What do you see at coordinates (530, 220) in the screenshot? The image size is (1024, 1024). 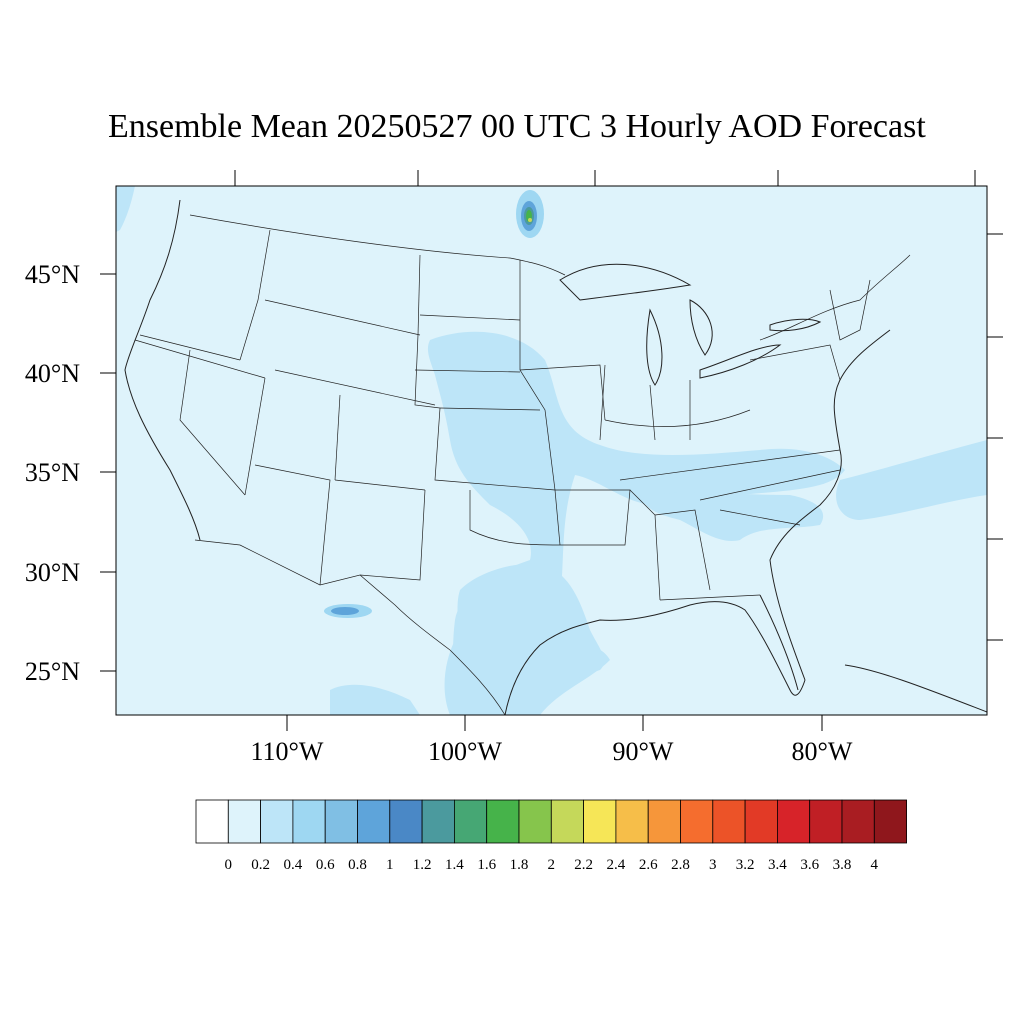 I see `canada-plume-peak` at bounding box center [530, 220].